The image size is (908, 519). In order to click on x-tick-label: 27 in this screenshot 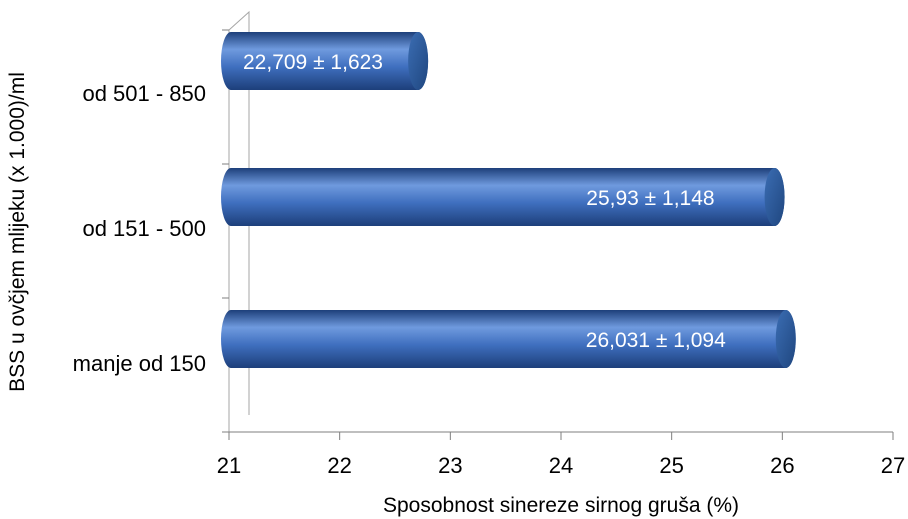, I will do `click(893, 465)`.